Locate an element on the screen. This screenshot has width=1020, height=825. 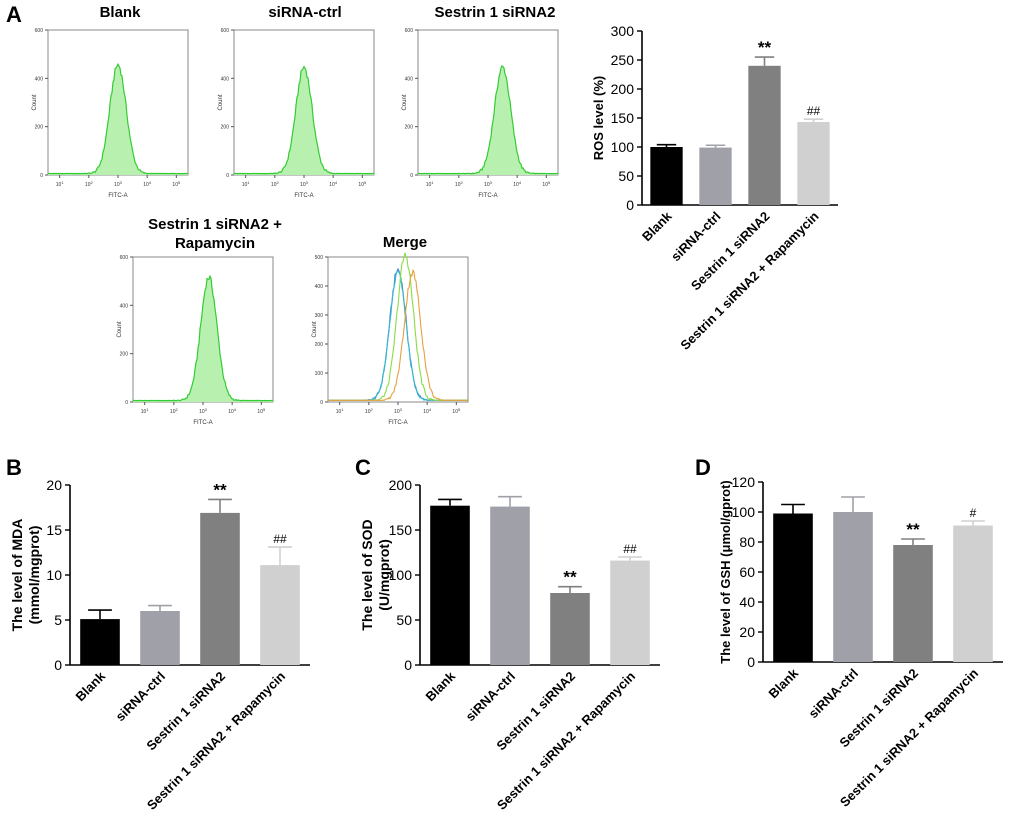
flow-title-merge: Merge is located at coordinates (405, 242).